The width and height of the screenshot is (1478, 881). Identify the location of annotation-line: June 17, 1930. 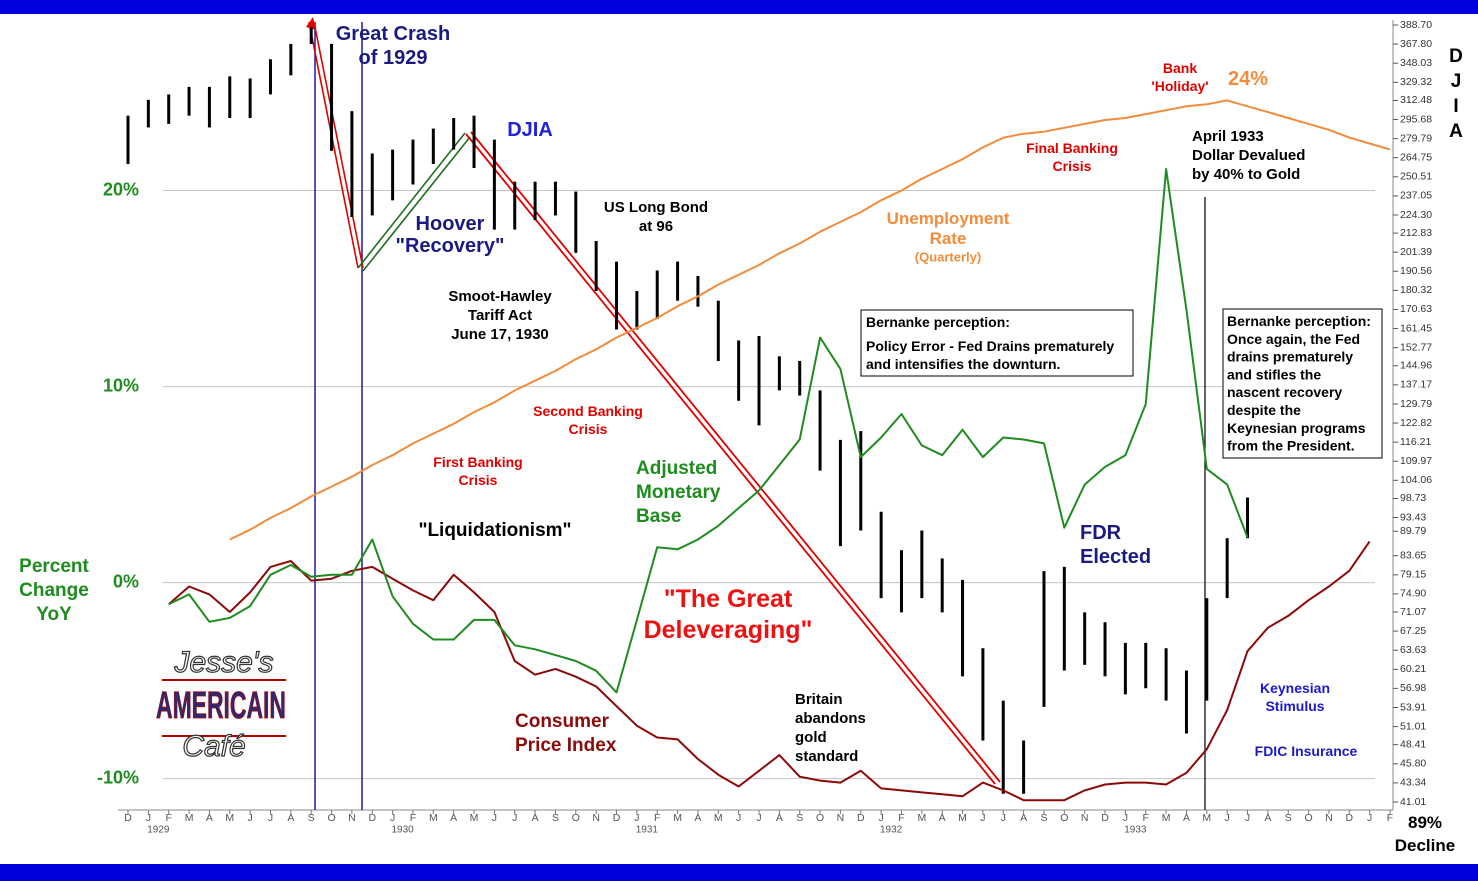
(500, 334).